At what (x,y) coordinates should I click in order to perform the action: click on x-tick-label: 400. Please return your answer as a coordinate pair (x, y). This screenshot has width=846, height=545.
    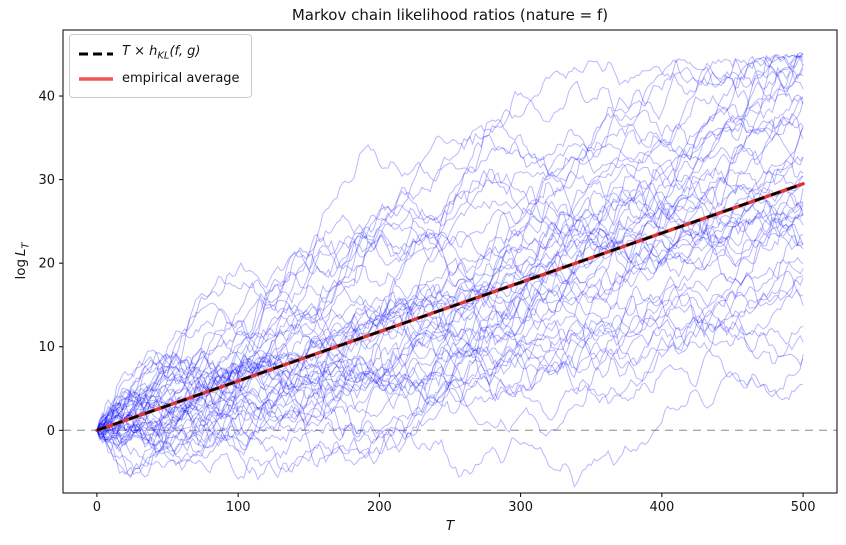
    Looking at the image, I should click on (661, 507).